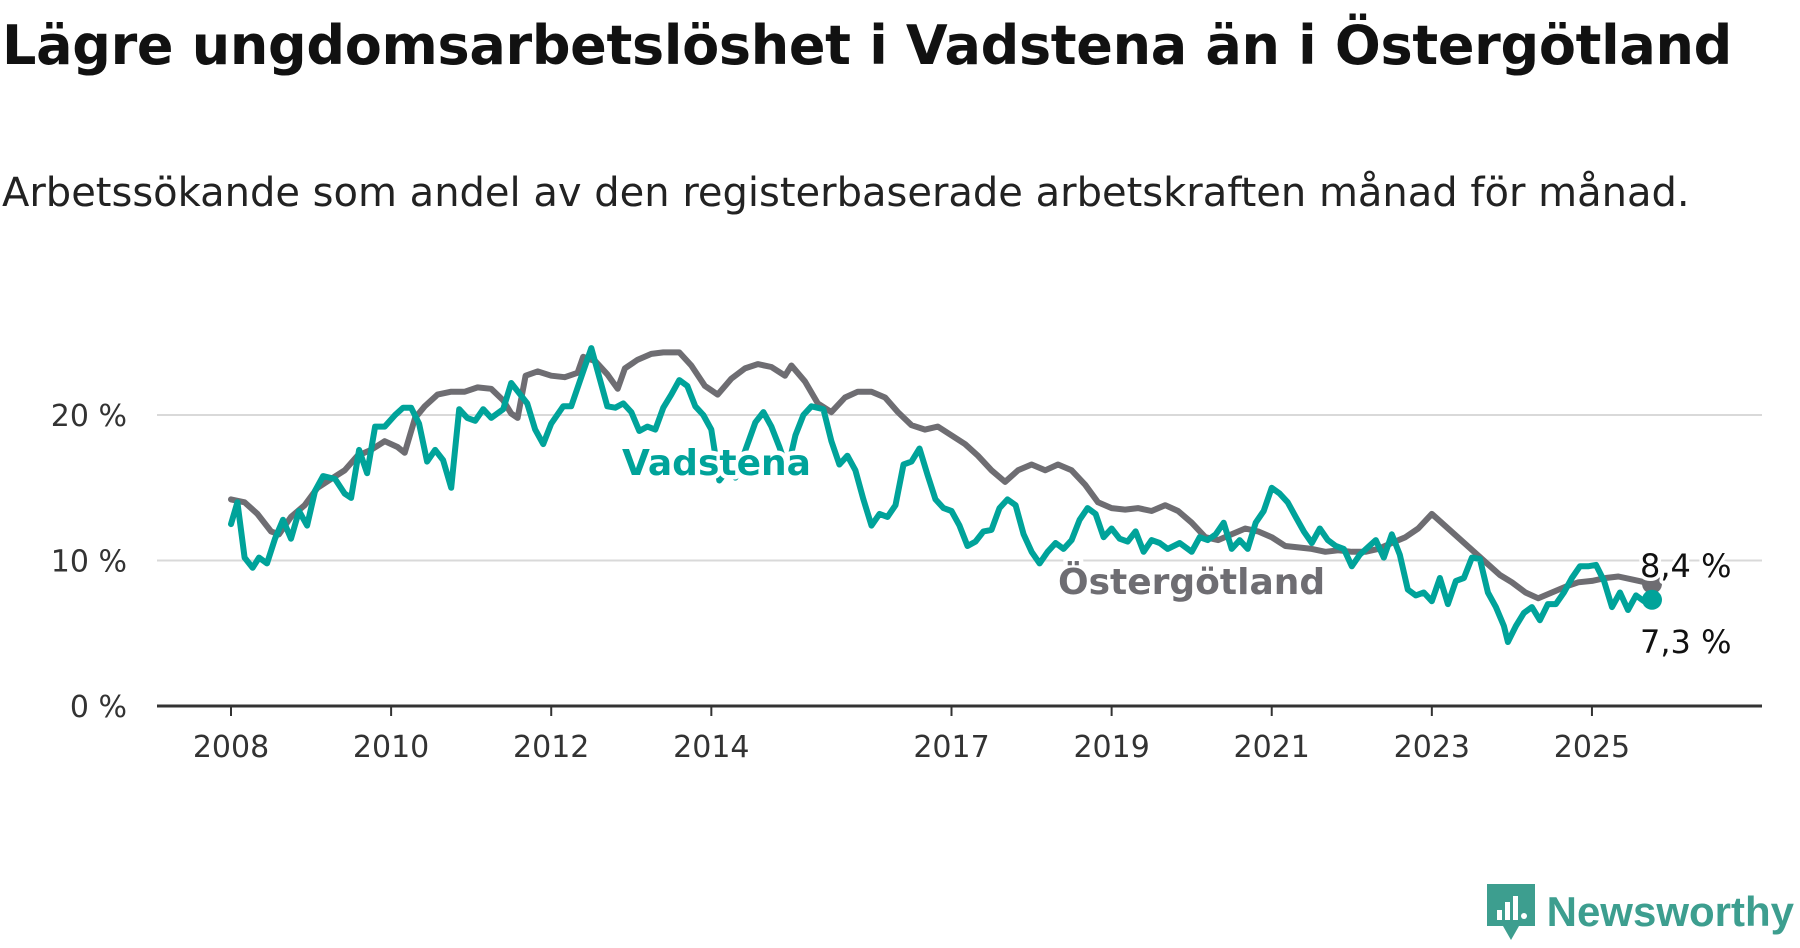 The width and height of the screenshot is (1800, 948). What do you see at coordinates (1176, 552) in the screenshot?
I see `series-labels: Vadstena Östergötland 8,4 % 7,3 %` at bounding box center [1176, 552].